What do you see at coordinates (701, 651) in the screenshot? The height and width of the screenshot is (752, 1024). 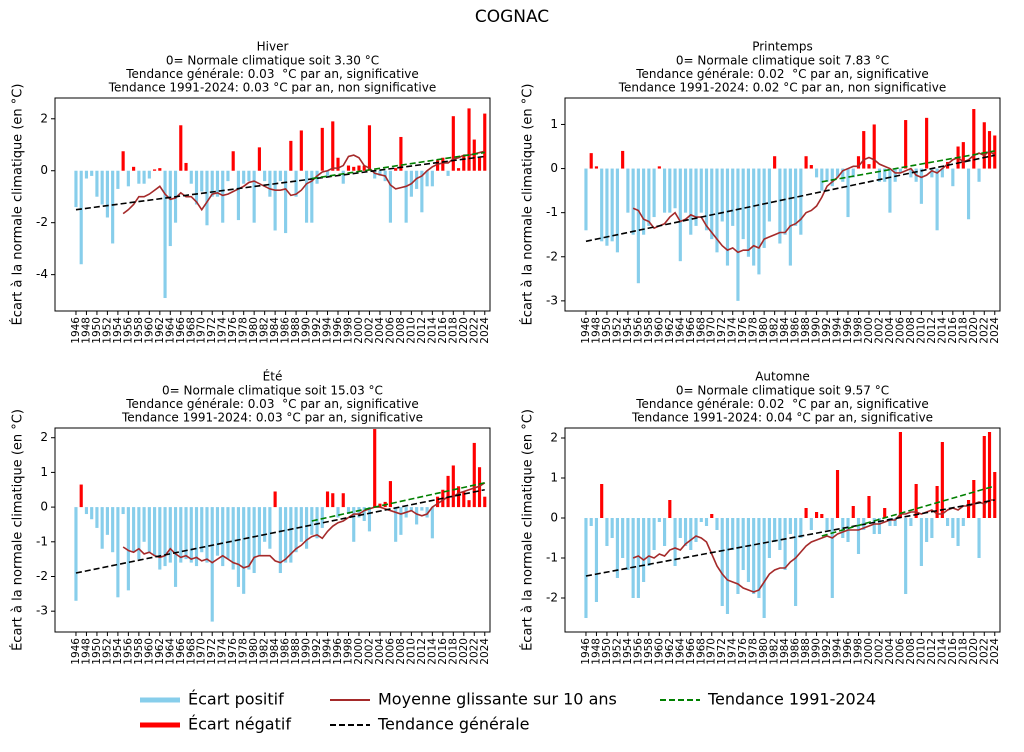 I see `x-tick-label: 1968` at bounding box center [701, 651].